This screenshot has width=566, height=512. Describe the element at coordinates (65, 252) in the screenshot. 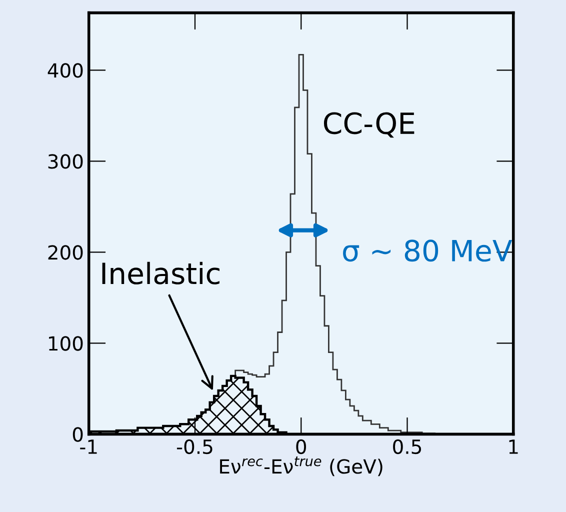

I see `y-tick-label: 200` at that location.